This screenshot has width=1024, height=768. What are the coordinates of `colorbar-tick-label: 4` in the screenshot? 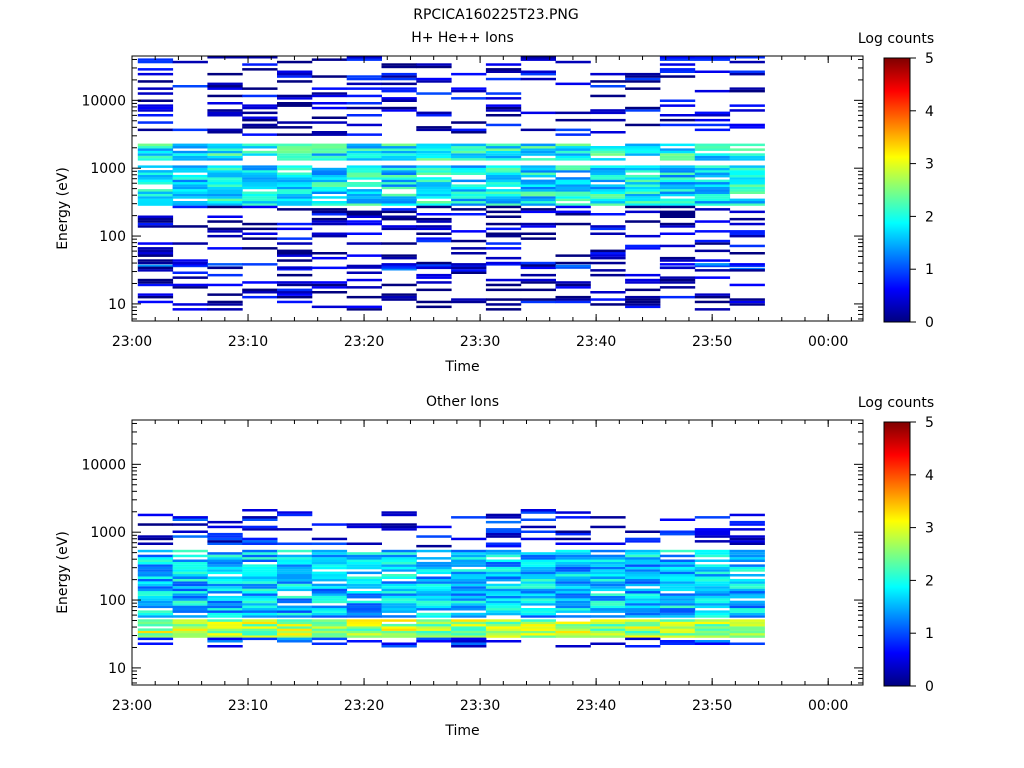 It's located at (929, 112).